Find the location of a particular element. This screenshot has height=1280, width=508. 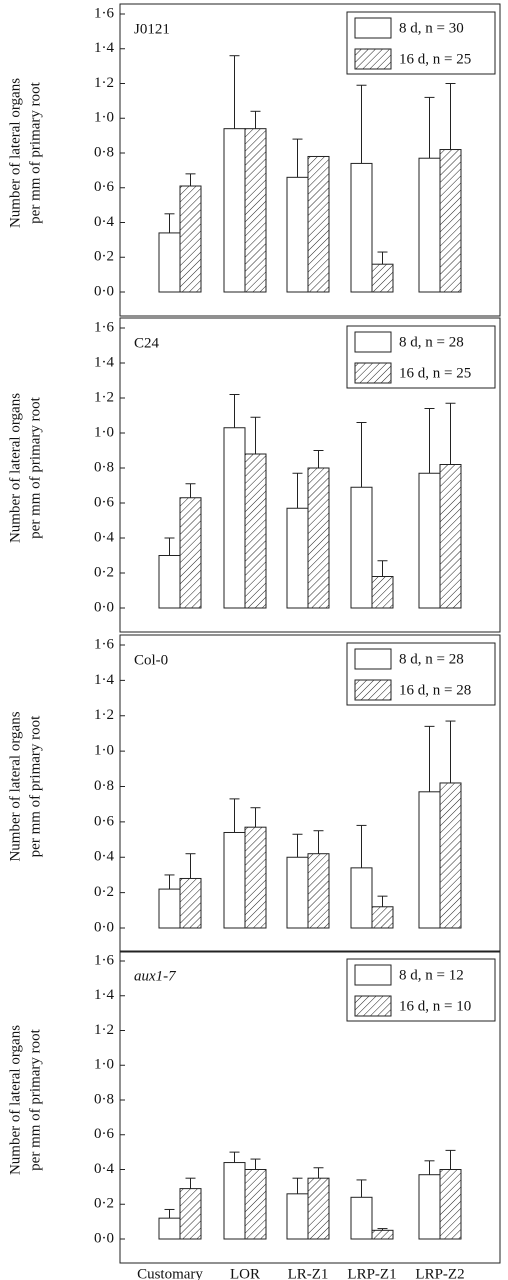

panel-label: C24 is located at coordinates (147, 343).